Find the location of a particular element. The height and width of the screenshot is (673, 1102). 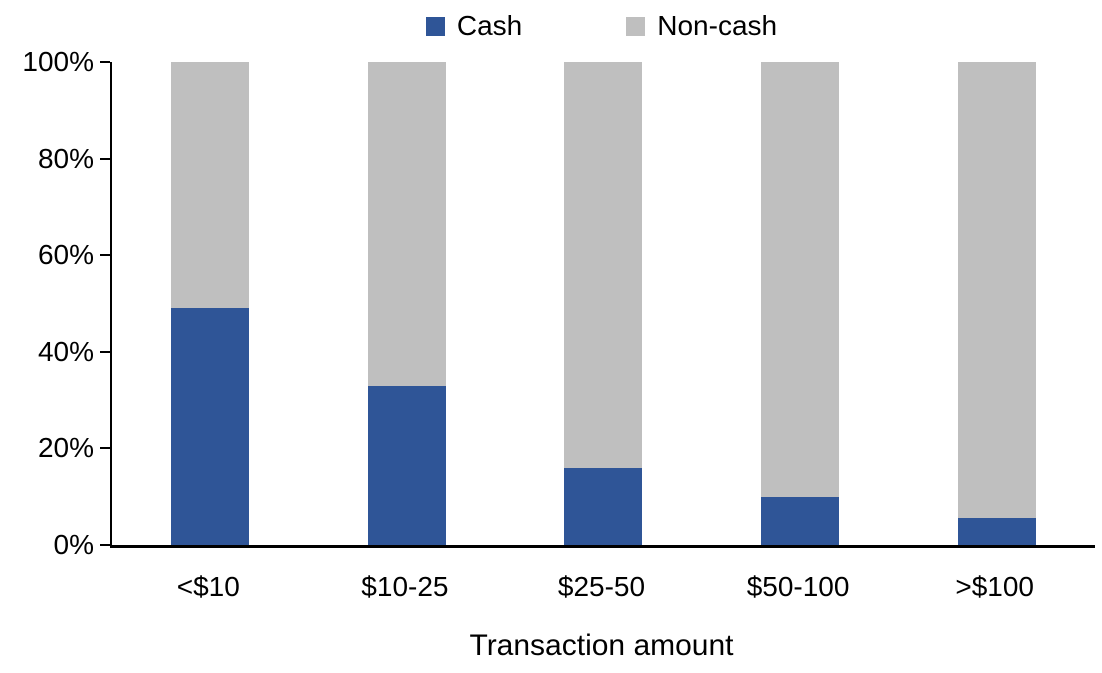

y-tick-label: 0% is located at coordinates (73, 544).